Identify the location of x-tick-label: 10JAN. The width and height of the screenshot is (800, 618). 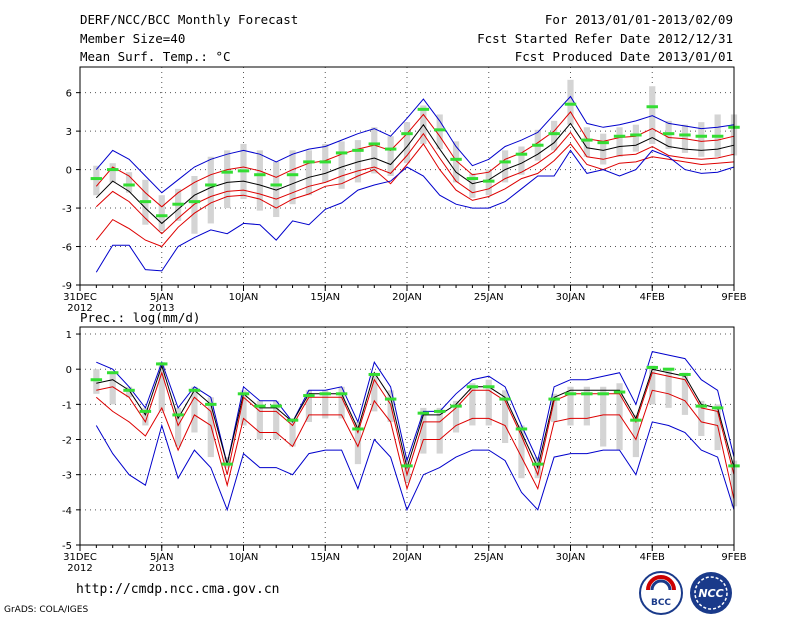
(244, 557).